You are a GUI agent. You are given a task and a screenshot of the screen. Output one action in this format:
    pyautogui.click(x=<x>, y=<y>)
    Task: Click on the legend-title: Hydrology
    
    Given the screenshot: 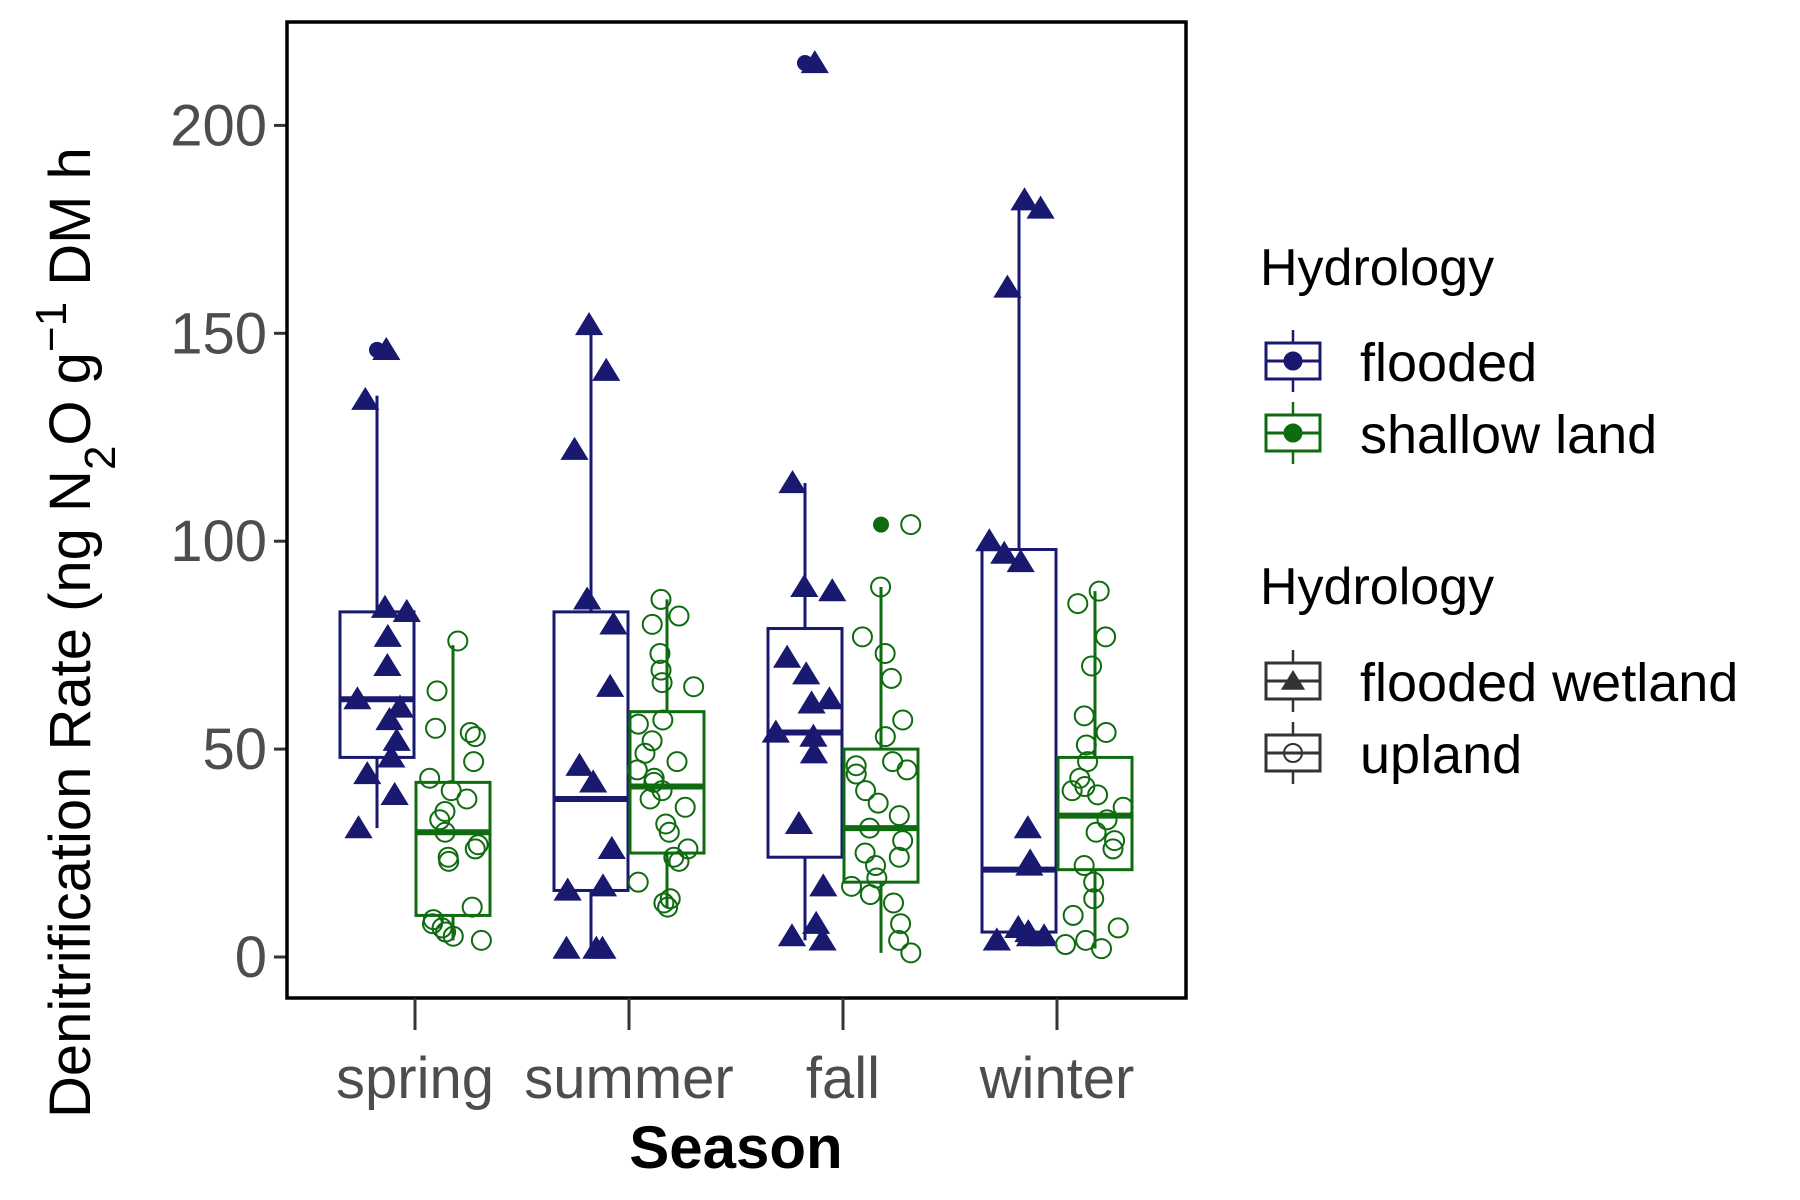 What is the action you would take?
    pyautogui.click(x=1377, y=268)
    